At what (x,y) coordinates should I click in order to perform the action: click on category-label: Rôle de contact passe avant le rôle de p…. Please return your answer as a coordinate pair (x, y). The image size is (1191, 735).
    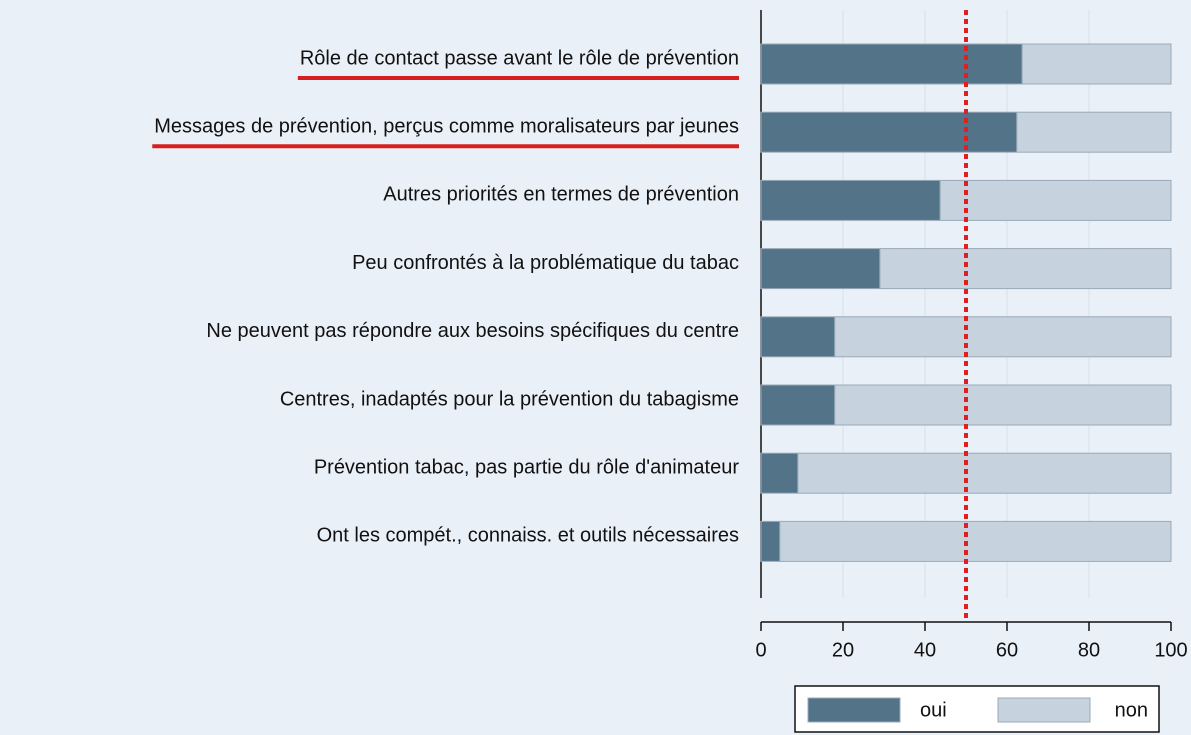
    Looking at the image, I should click on (519, 58).